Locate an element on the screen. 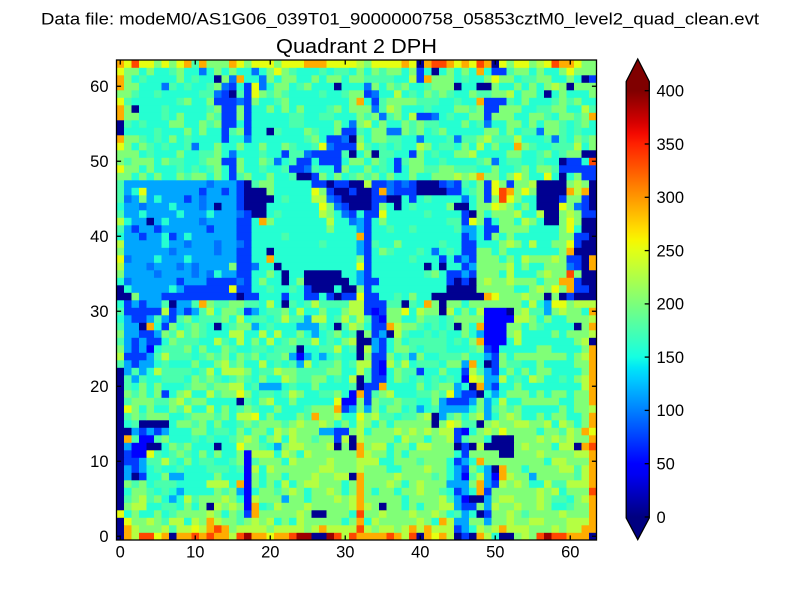  svg-text: 100 is located at coordinates (671, 411).